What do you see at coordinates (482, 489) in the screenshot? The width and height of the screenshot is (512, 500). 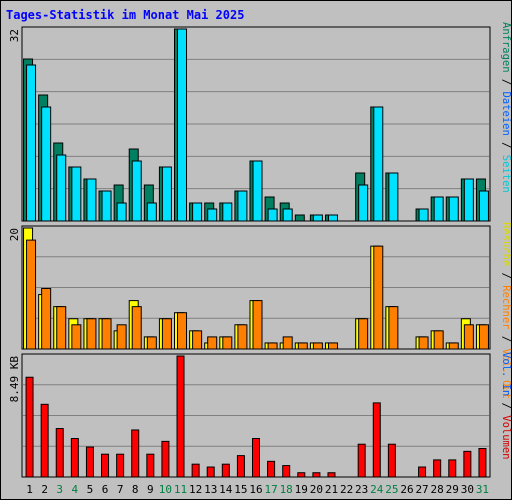 I see `x-label-day-31: 31` at bounding box center [482, 489].